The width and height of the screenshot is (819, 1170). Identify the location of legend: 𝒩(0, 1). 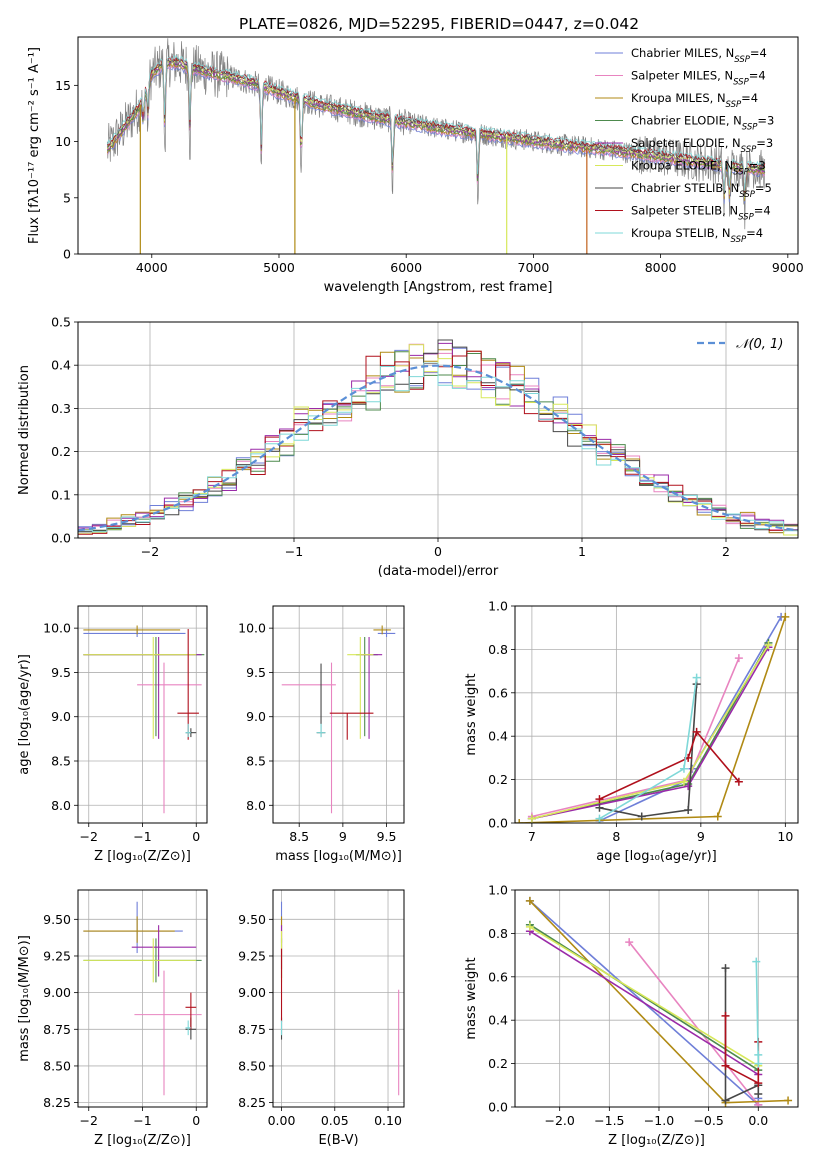
(740, 344).